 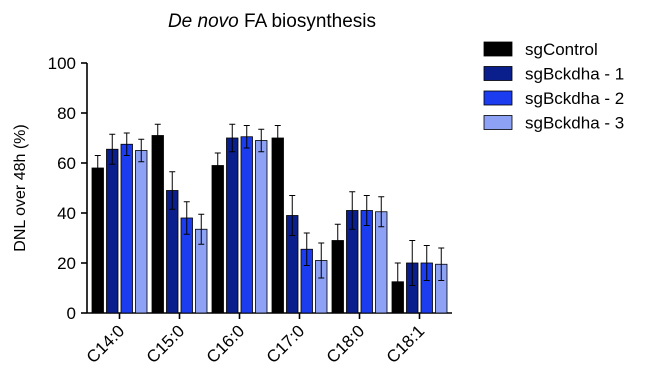 What do you see at coordinates (66, 113) in the screenshot?
I see `y-tick-label: 80` at bounding box center [66, 113].